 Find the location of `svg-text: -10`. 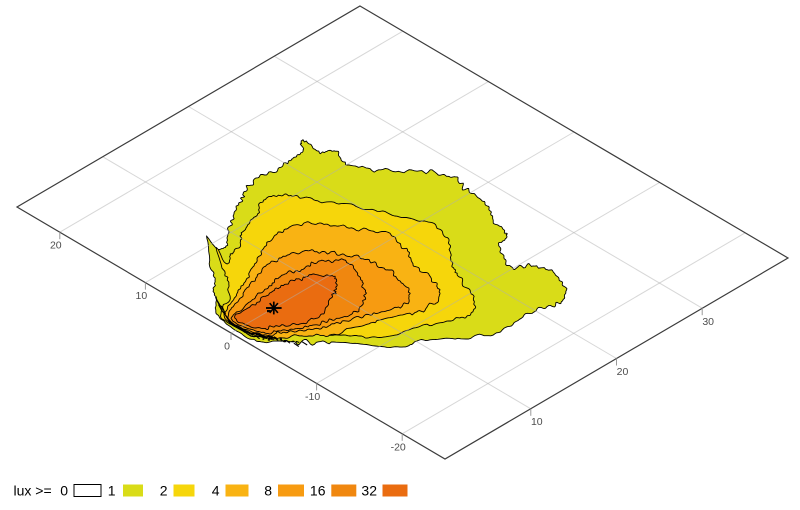

svg-text: -10 is located at coordinates (312, 397).